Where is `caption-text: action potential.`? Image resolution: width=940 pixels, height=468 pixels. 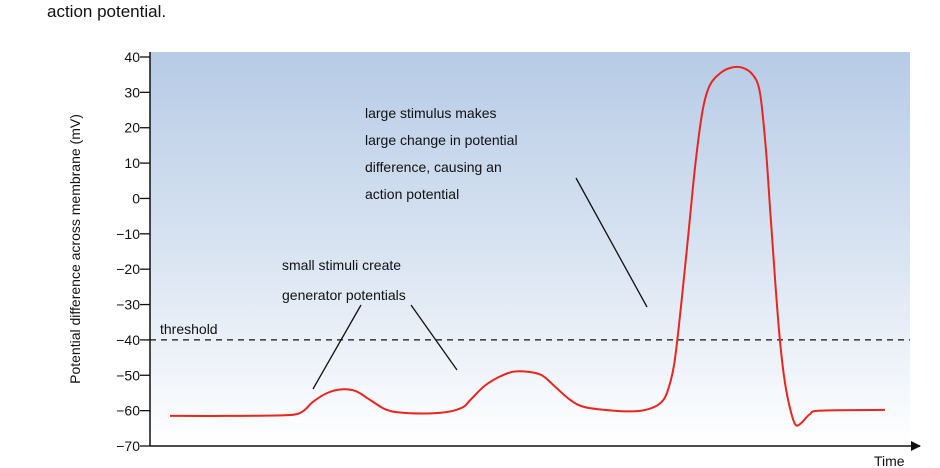
caption-text: action potential. is located at coordinates (107, 11).